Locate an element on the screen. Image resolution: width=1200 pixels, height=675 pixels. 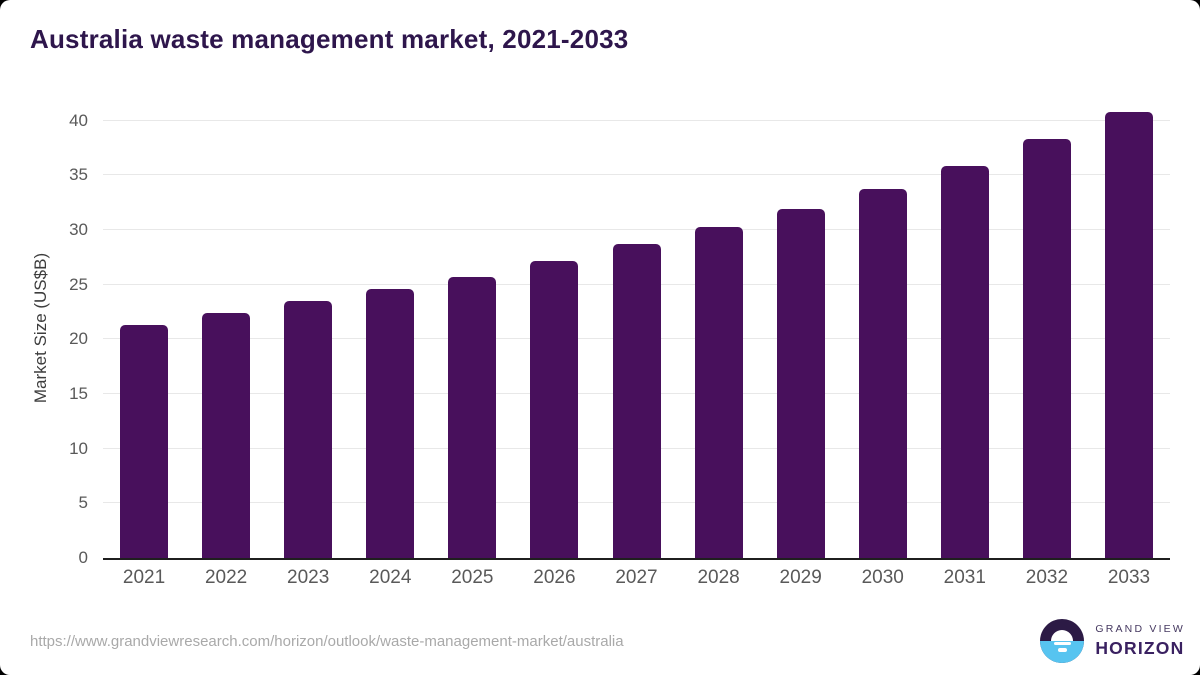
bar-2025 is located at coordinates (472, 417).